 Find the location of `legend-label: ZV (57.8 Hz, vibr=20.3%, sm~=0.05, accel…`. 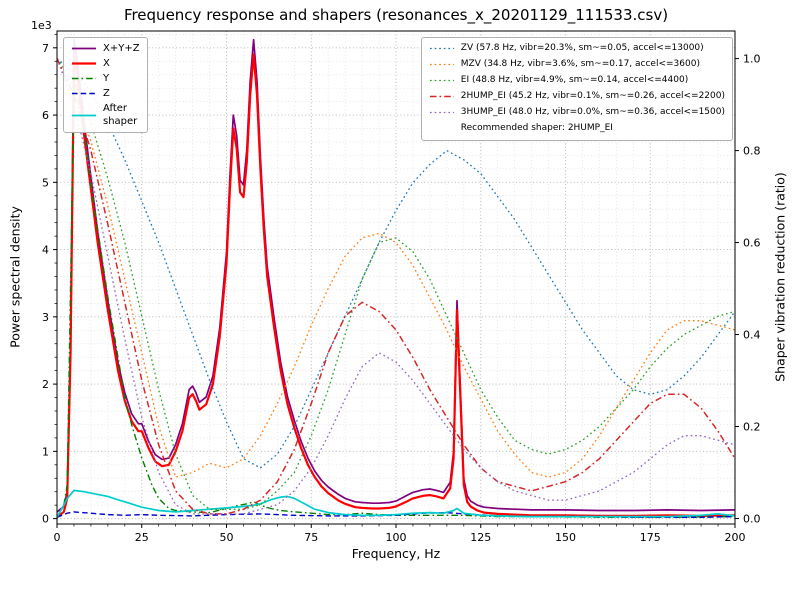

legend-label: ZV (57.8 Hz, vibr=20.3%, sm~=0.05, accel… is located at coordinates (582, 48).